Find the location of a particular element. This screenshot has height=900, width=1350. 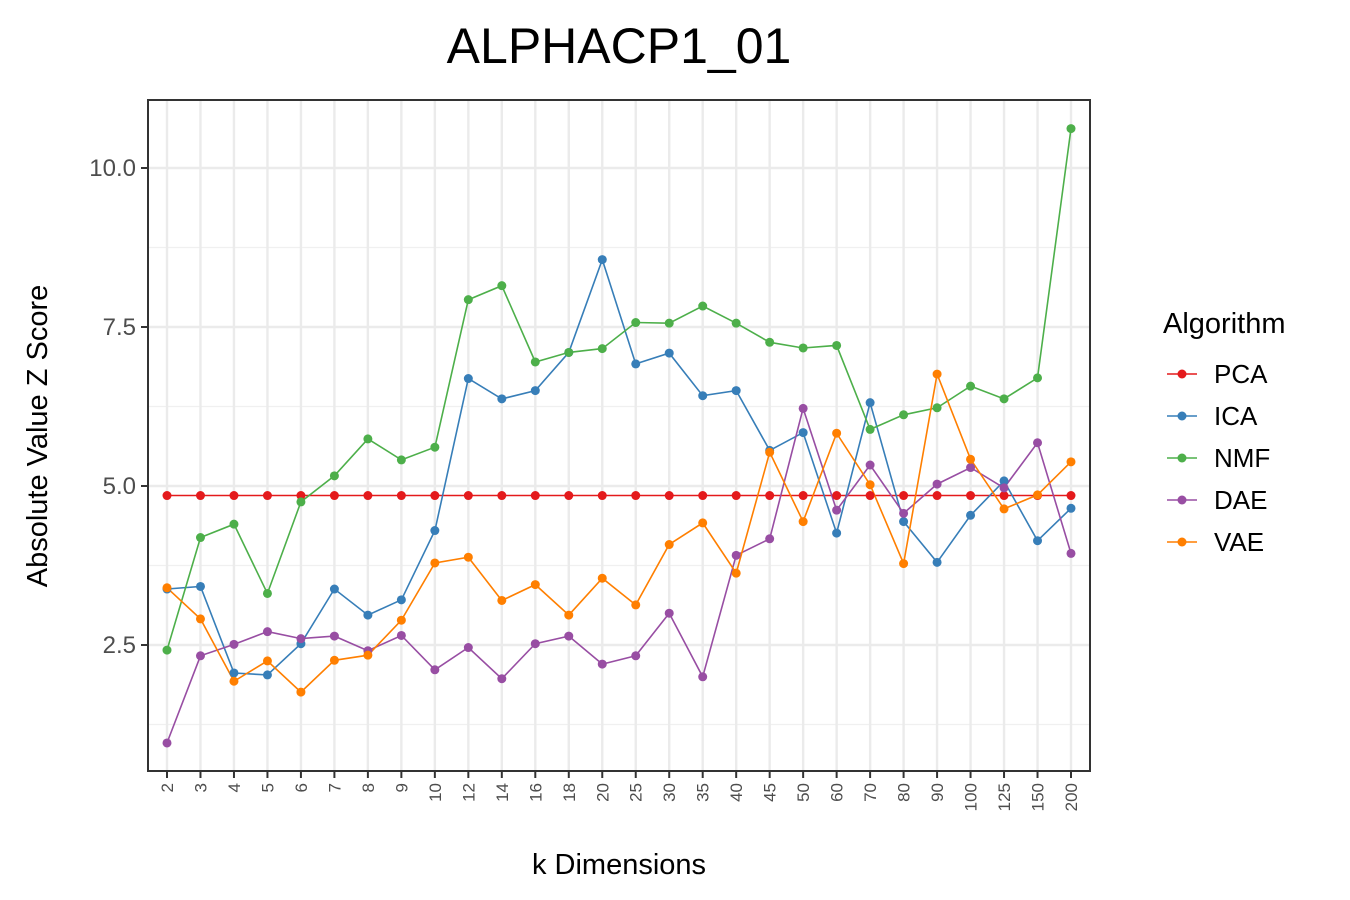

x-tick-label: 7 is located at coordinates (334, 787).